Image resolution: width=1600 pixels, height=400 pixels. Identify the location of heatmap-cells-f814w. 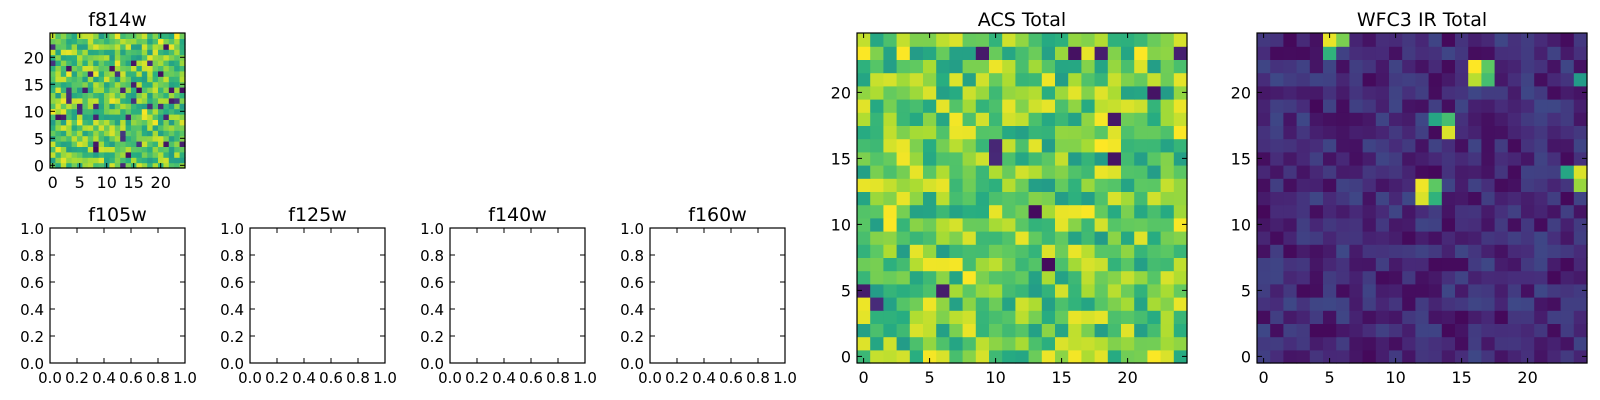
(118, 101).